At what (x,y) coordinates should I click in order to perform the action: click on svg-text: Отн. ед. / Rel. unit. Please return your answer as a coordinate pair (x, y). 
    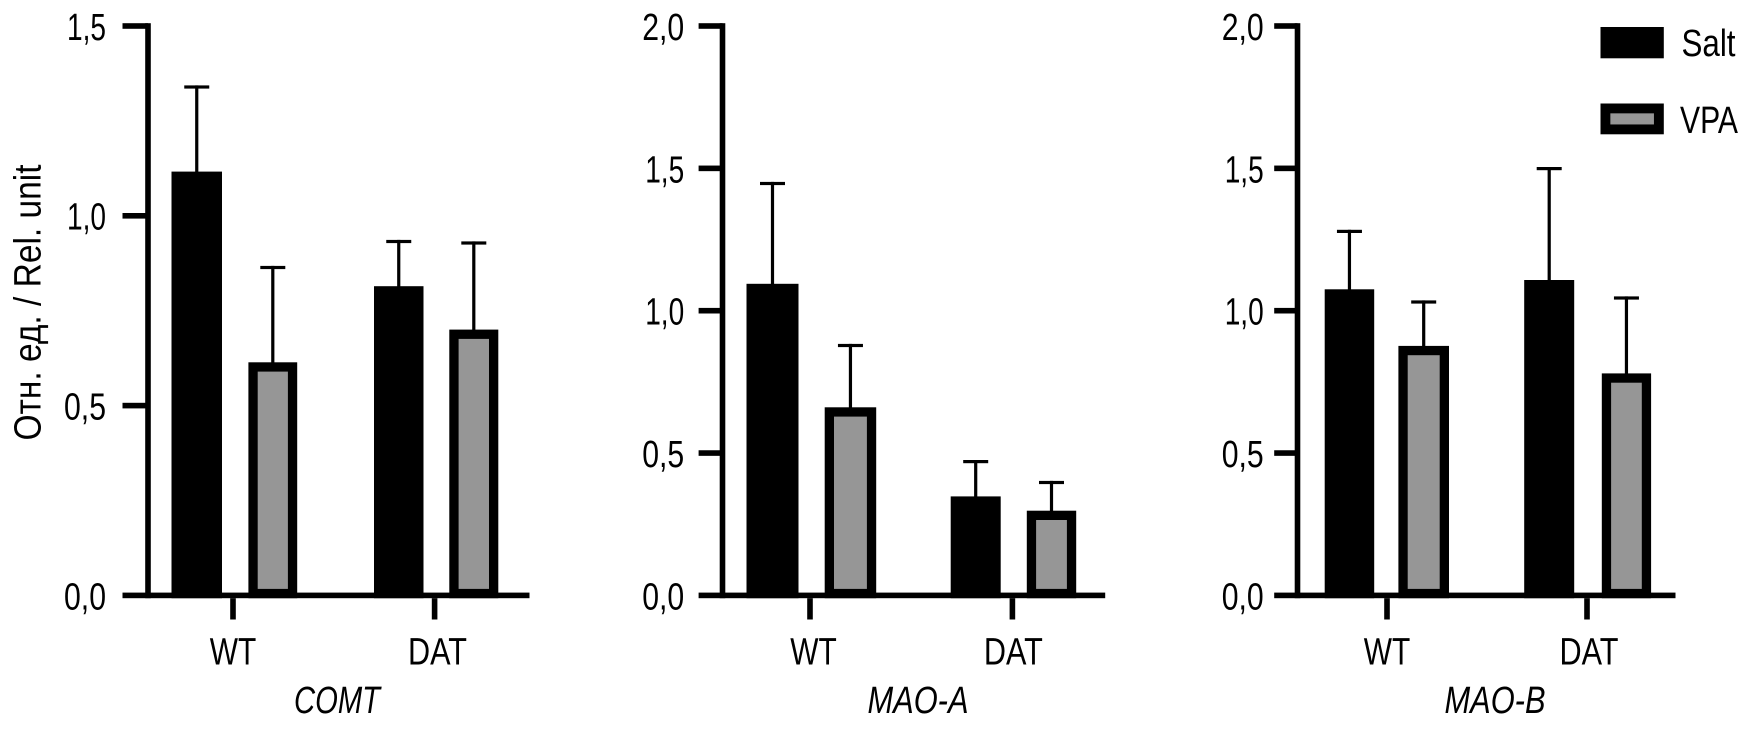
    Looking at the image, I should click on (29, 302).